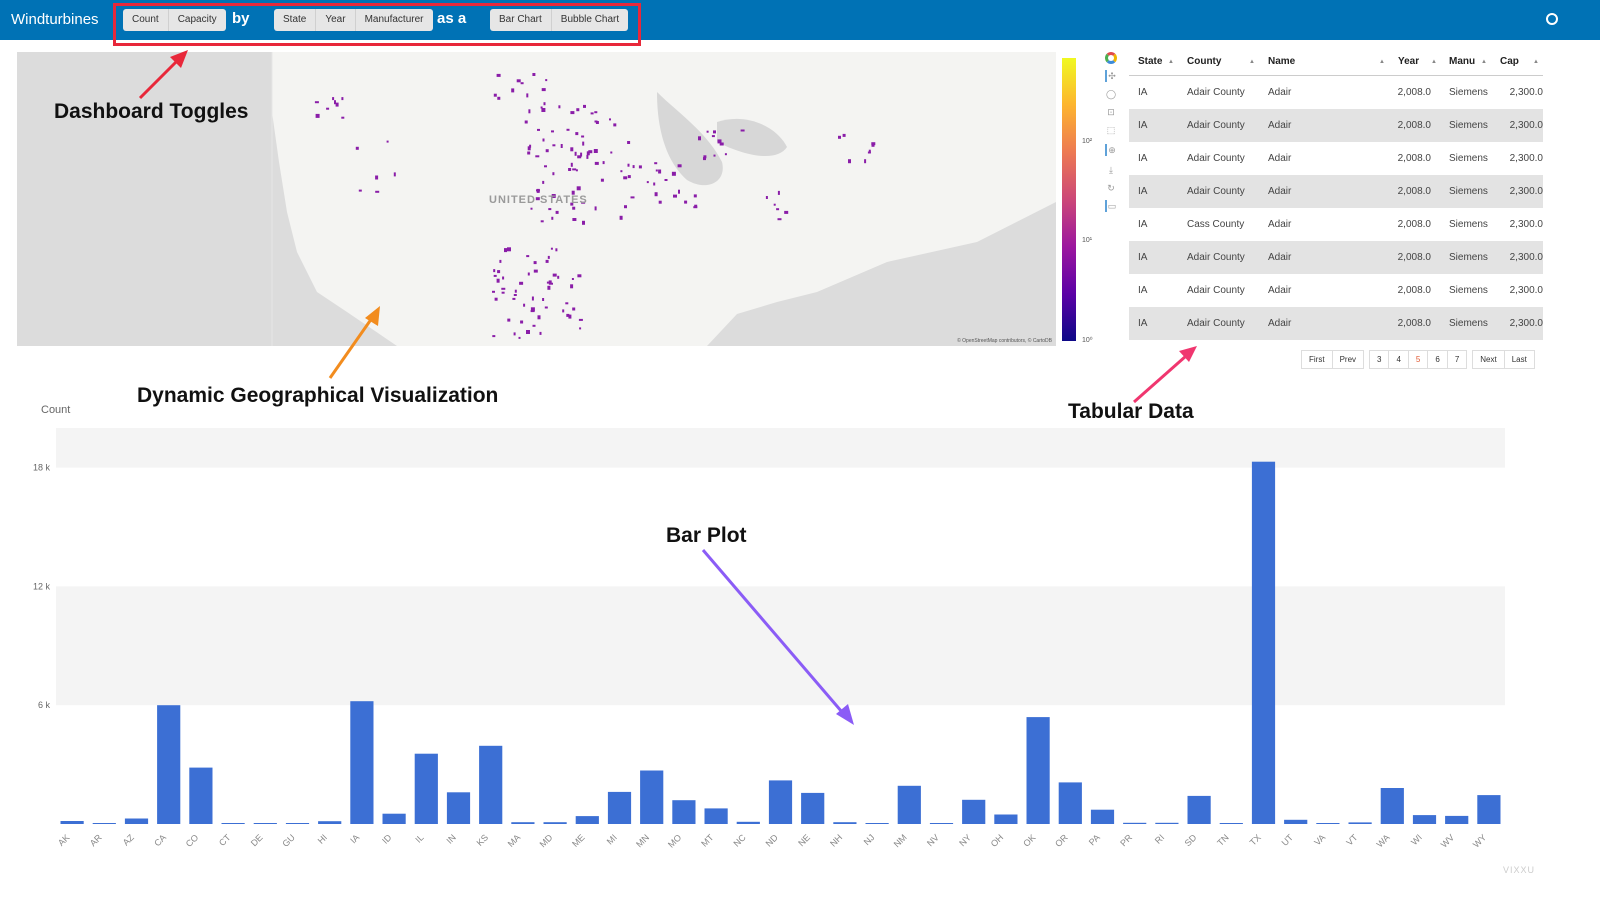  Describe the element at coordinates (1336, 224) in the screenshot. I see `table-row: IA Cass County Adair 2,008.0 Siemens 2,300.0` at that location.